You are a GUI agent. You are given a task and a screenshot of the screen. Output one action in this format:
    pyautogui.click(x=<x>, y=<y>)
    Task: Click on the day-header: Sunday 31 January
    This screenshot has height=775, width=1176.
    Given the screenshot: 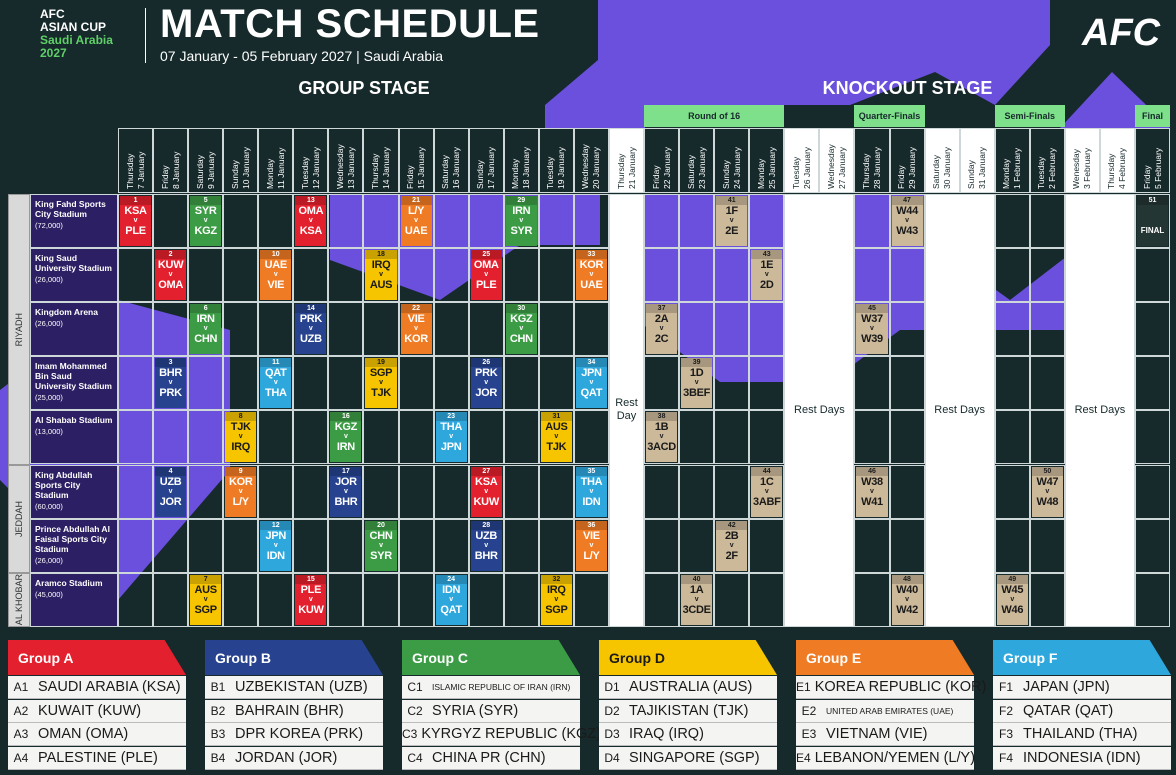 What is the action you would take?
    pyautogui.click(x=977, y=160)
    